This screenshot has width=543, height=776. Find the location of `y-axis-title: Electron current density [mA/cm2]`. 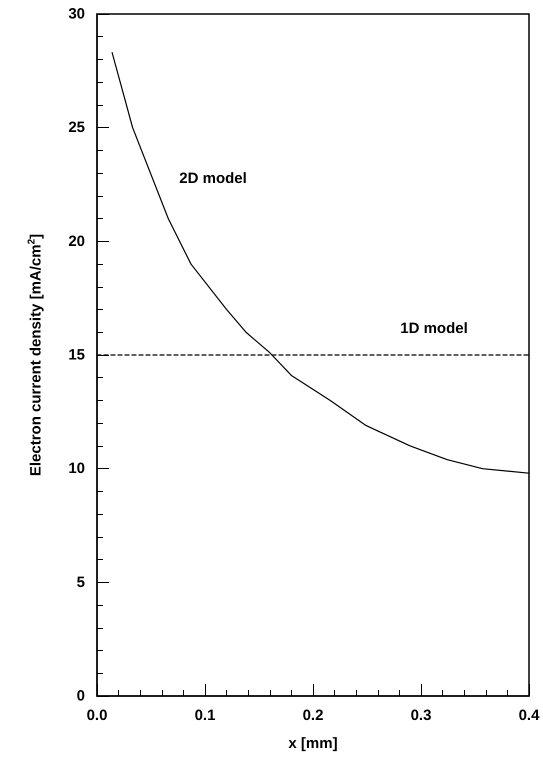

y-axis-title: Electron current density [mA/cm2] is located at coordinates (35, 355).